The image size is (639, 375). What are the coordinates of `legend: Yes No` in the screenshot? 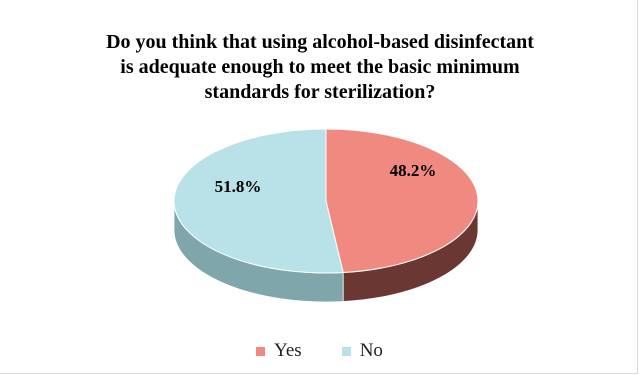 It's located at (319, 351).